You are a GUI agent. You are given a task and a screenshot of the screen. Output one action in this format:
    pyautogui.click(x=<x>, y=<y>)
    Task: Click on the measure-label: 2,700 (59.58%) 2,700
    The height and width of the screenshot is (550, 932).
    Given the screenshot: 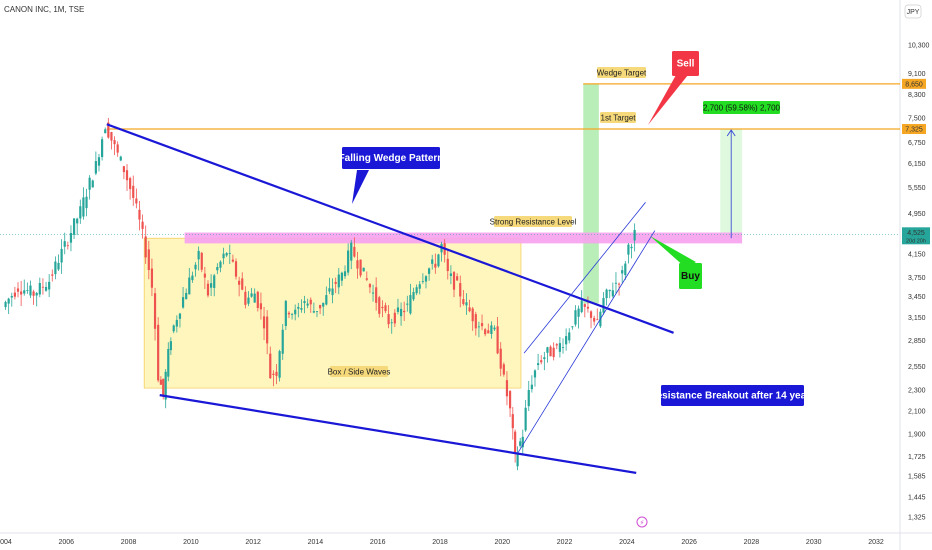 What is the action you would take?
    pyautogui.click(x=741, y=108)
    